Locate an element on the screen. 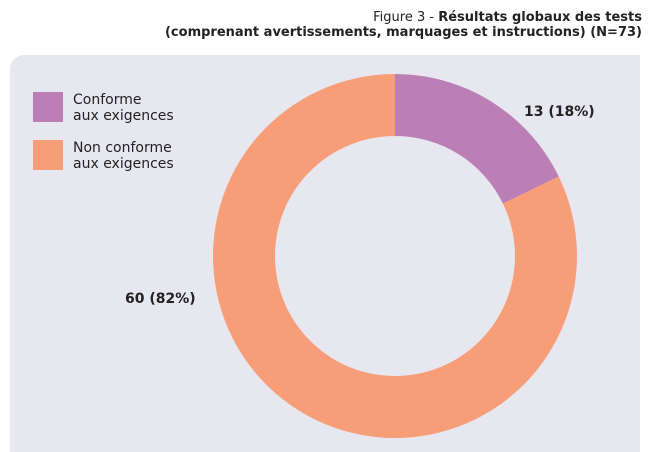 This screenshot has width=652, height=452. figure-label: Figure 3 - is located at coordinates (404, 17).